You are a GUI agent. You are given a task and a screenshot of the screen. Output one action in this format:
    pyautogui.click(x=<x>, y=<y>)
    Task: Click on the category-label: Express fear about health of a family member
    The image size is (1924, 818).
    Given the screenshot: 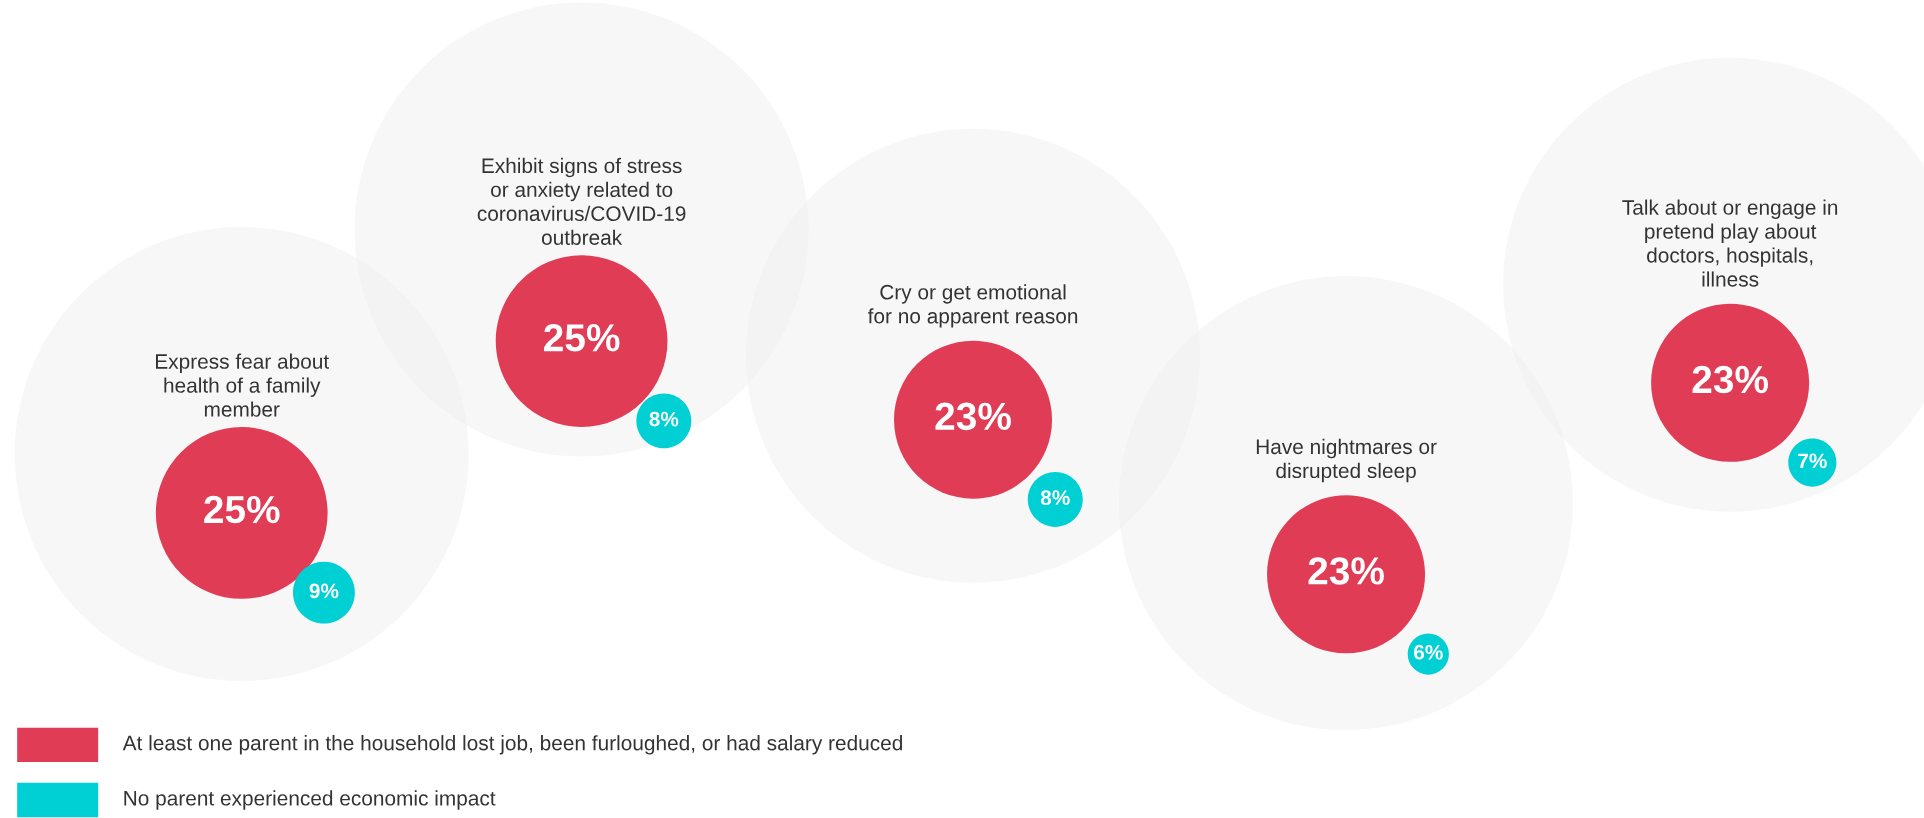 What is the action you would take?
    pyautogui.click(x=243, y=385)
    